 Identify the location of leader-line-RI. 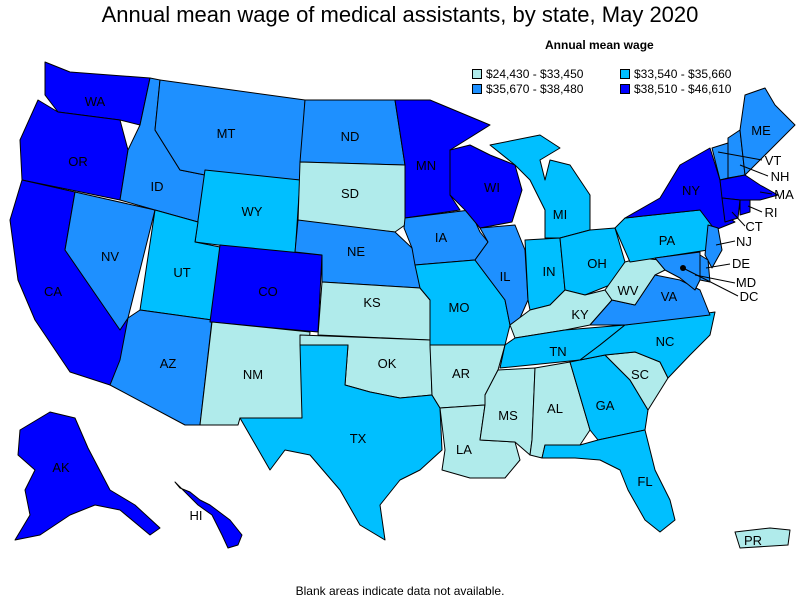
(755, 209).